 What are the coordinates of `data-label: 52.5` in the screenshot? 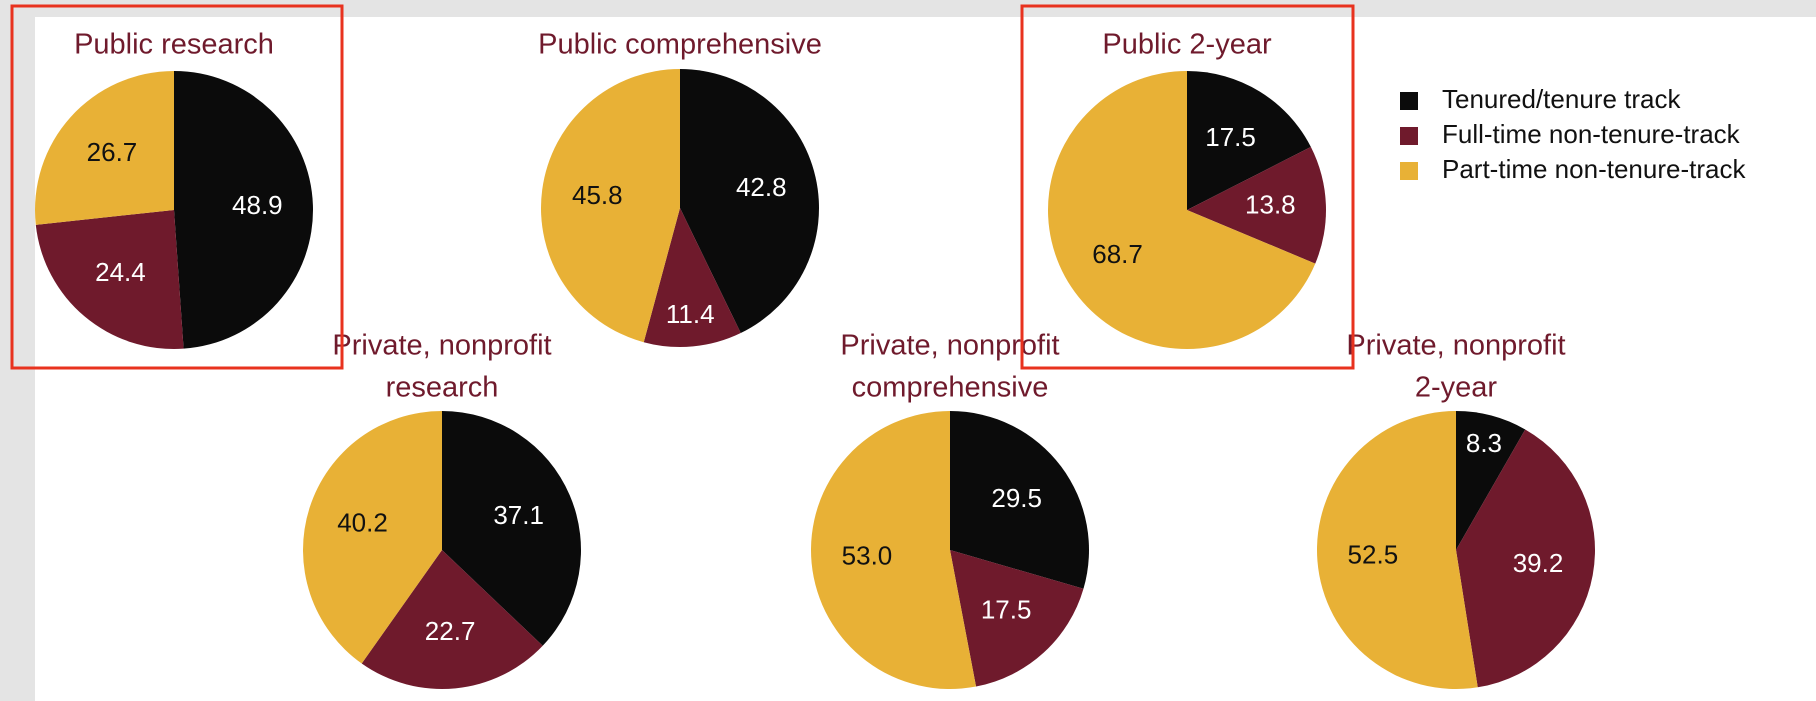 It's located at (1373, 554).